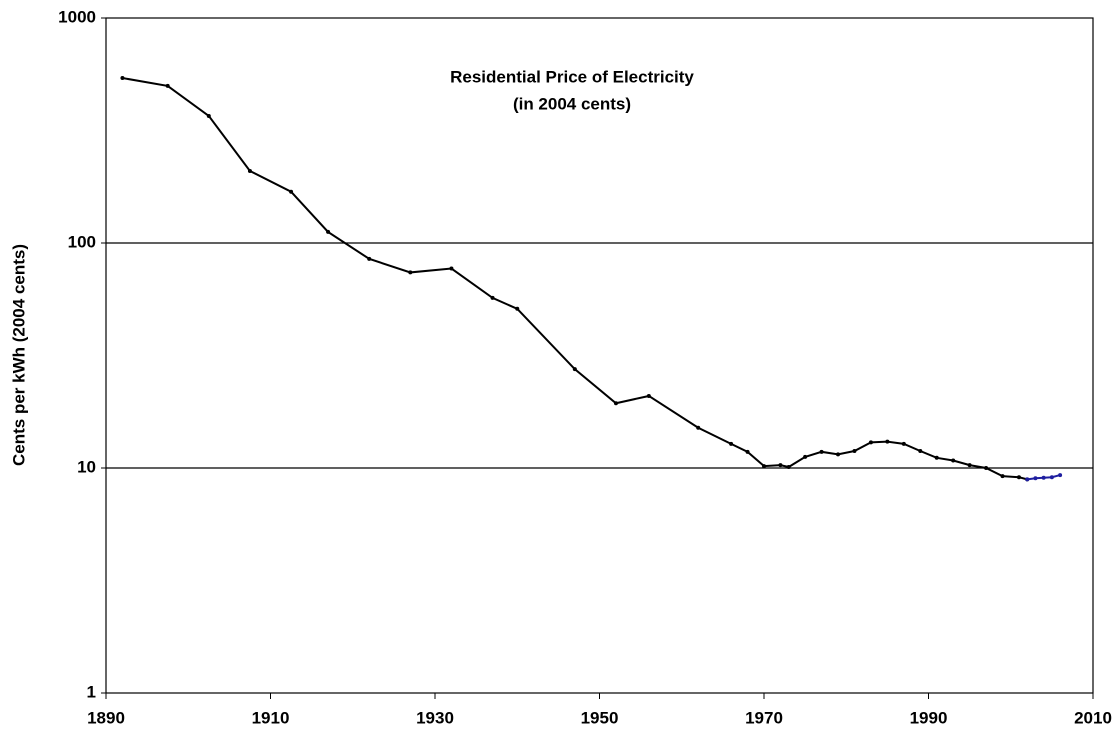  Describe the element at coordinates (271, 717) in the screenshot. I see `x-tick-label: 1910` at that location.